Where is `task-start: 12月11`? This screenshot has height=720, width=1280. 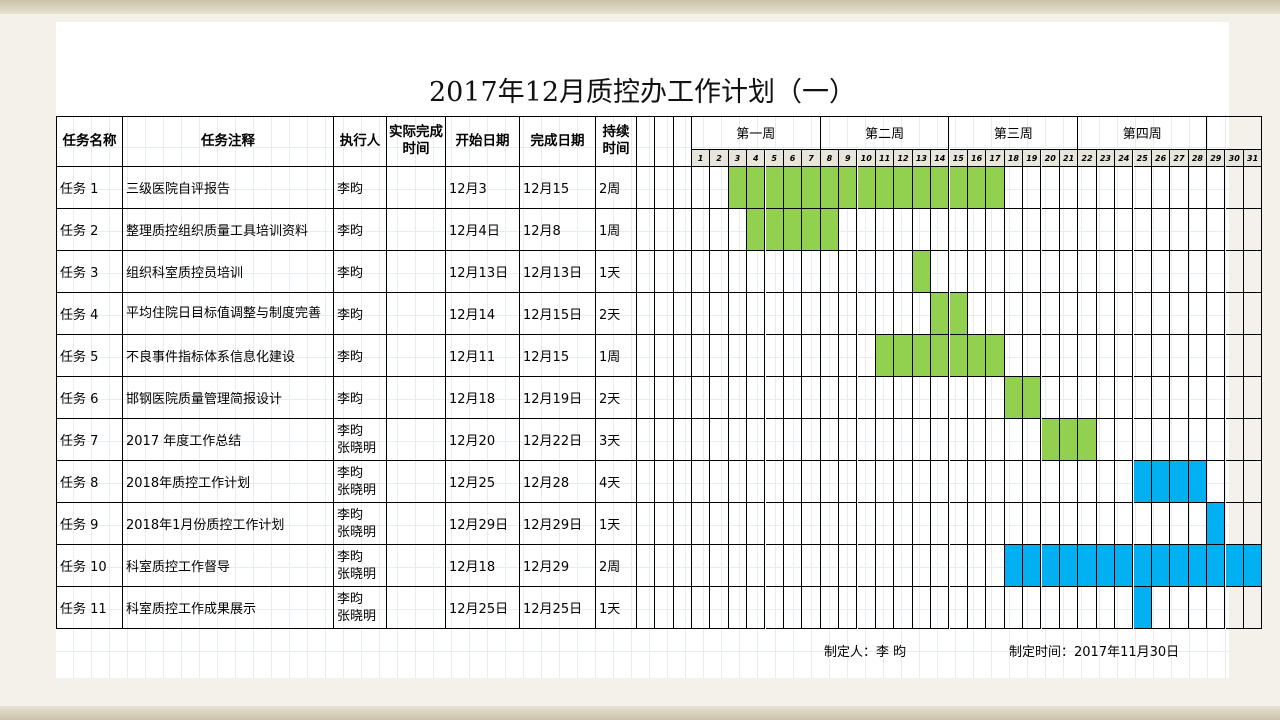
task-start: 12月11 is located at coordinates (483, 356).